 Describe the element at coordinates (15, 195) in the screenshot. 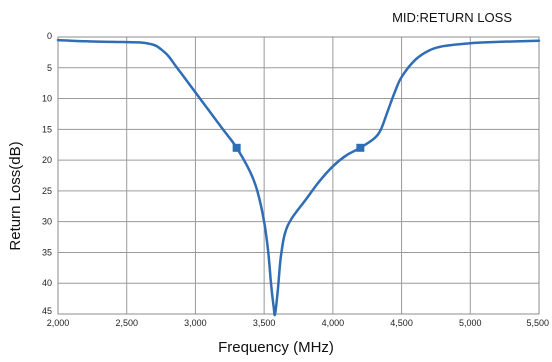

I see `y-axis-title: Return Loss(dB)` at that location.